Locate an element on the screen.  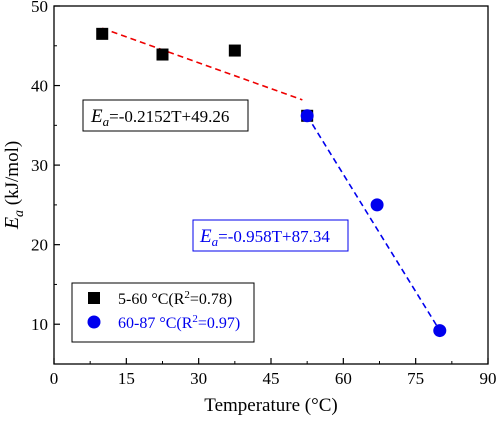
x-tick-label: 75 is located at coordinates (415, 378).